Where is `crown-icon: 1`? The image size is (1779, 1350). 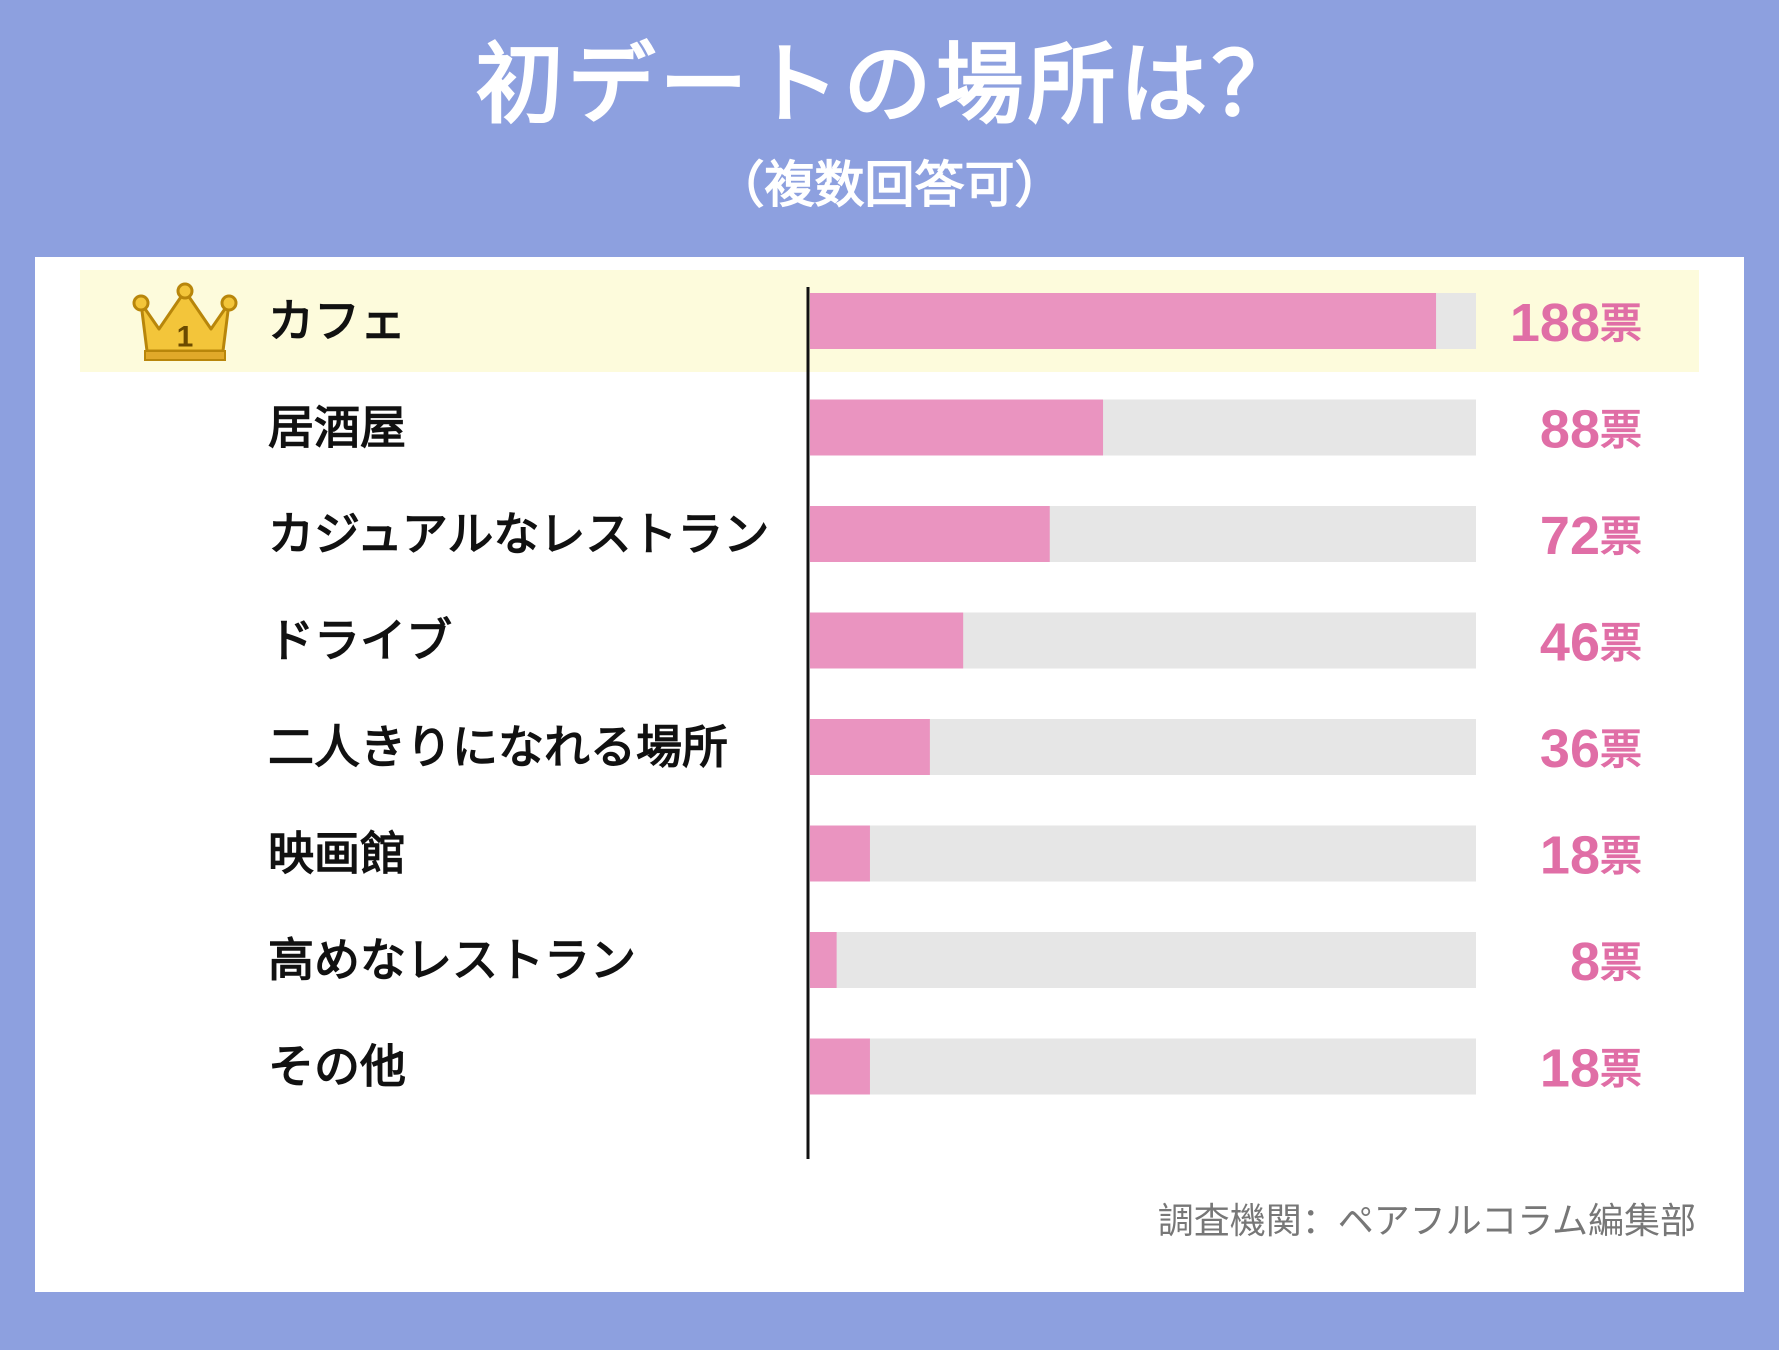
crown-icon: 1 is located at coordinates (185, 321).